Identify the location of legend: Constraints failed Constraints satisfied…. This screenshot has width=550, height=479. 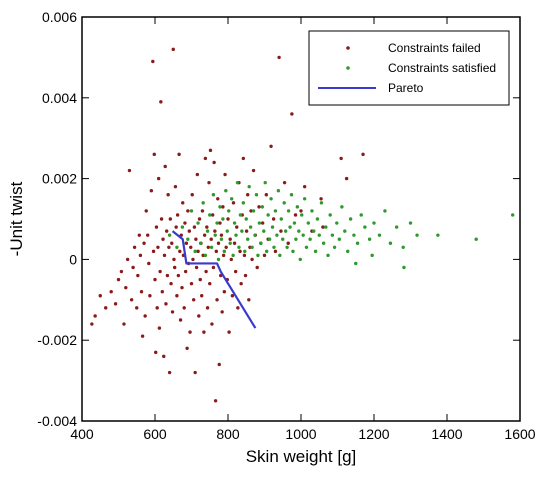
(409, 68).